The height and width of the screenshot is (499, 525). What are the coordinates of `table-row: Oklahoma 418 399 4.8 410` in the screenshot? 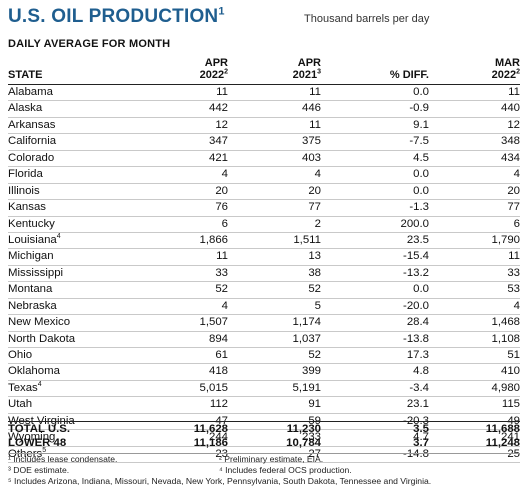 It's located at (264, 372).